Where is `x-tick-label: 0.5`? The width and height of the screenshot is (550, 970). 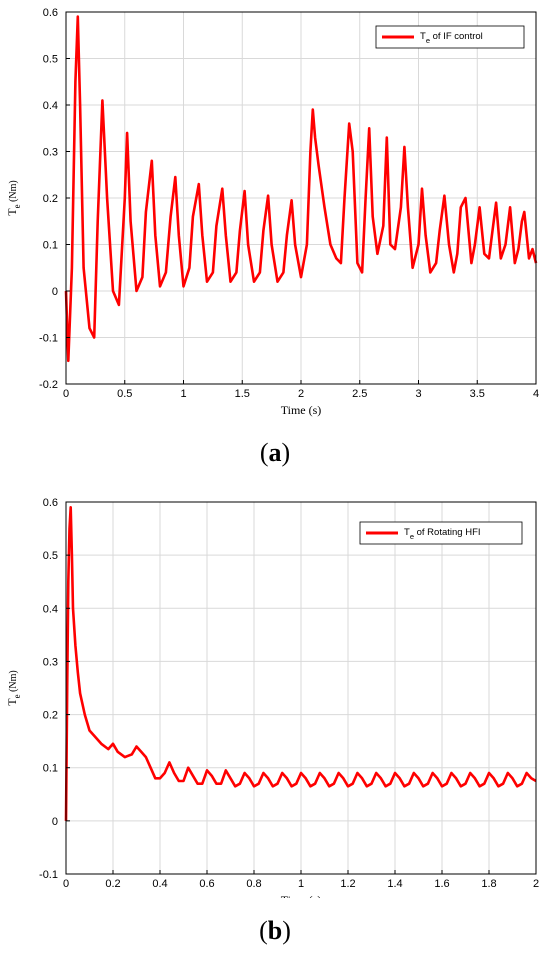
x-tick-label: 0.5 is located at coordinates (124, 394).